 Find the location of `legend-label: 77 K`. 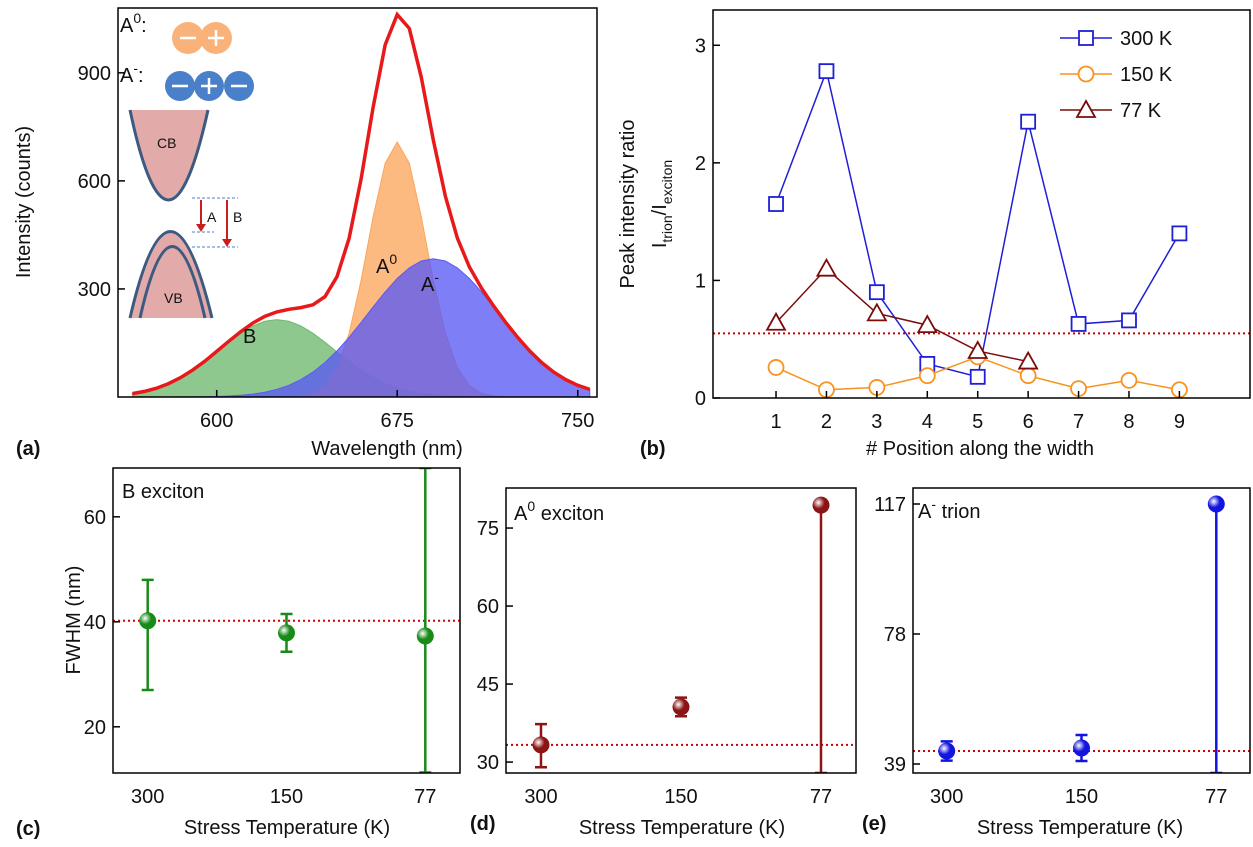

legend-label: 77 K is located at coordinates (1141, 111).